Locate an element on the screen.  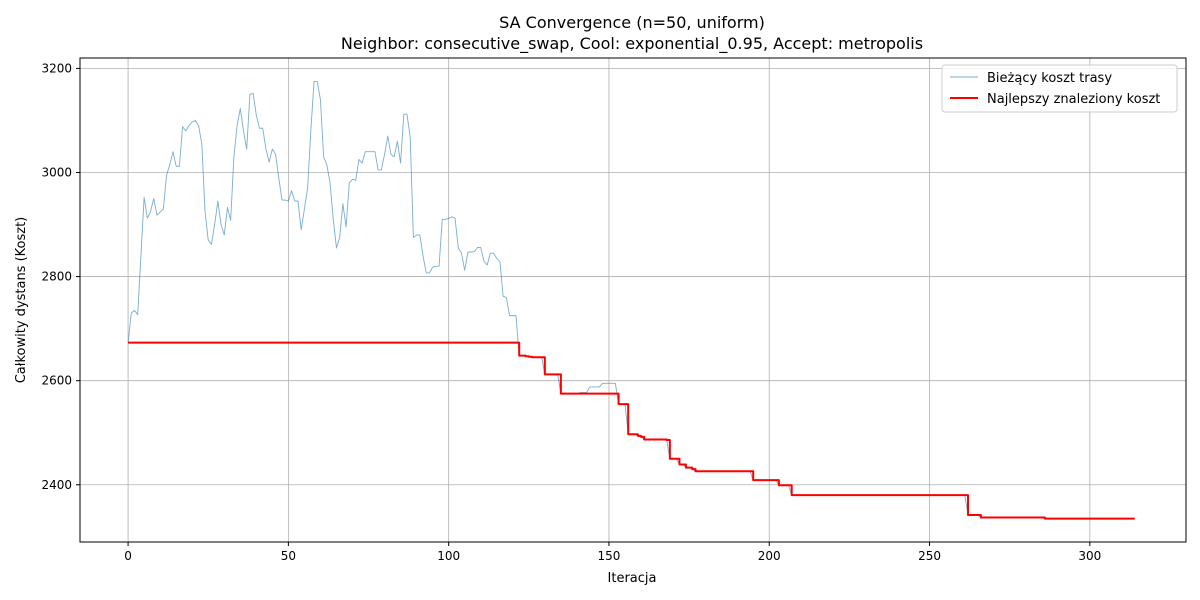
y-tick-label: 2400 is located at coordinates (56, 485).